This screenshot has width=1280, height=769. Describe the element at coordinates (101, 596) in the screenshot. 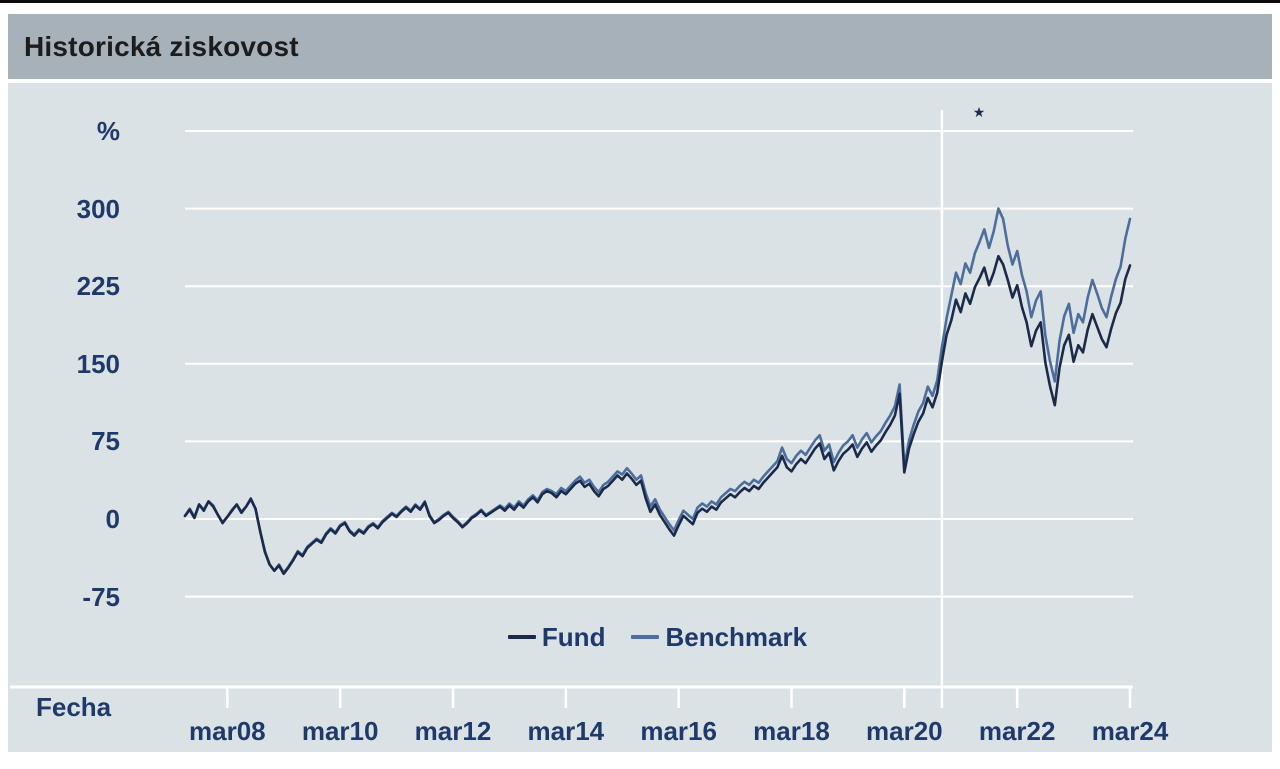

I see `y-tick-label--75: -75` at that location.